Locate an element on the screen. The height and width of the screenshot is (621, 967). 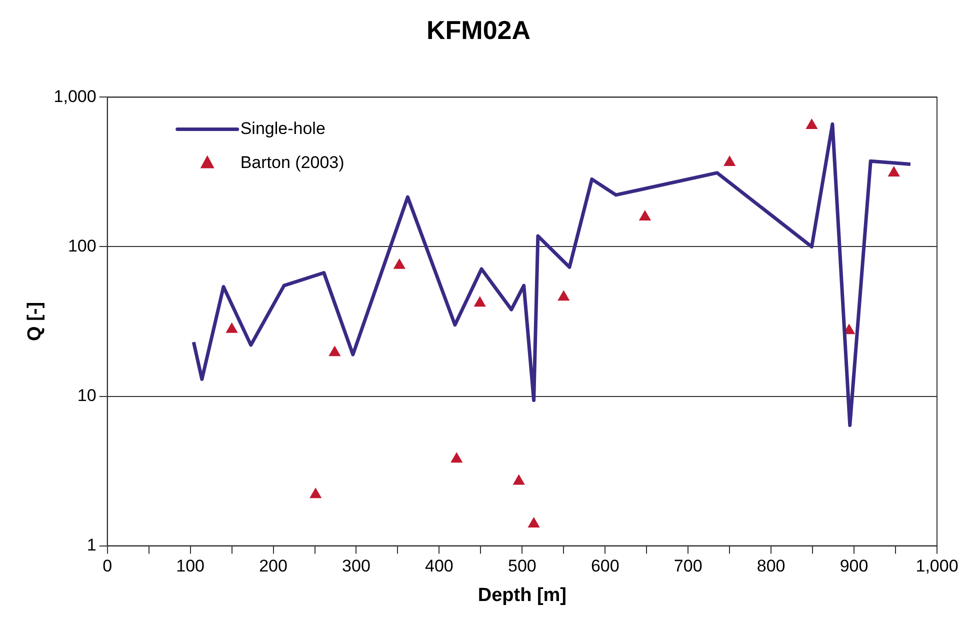
x-tick-label: 200 is located at coordinates (273, 566).